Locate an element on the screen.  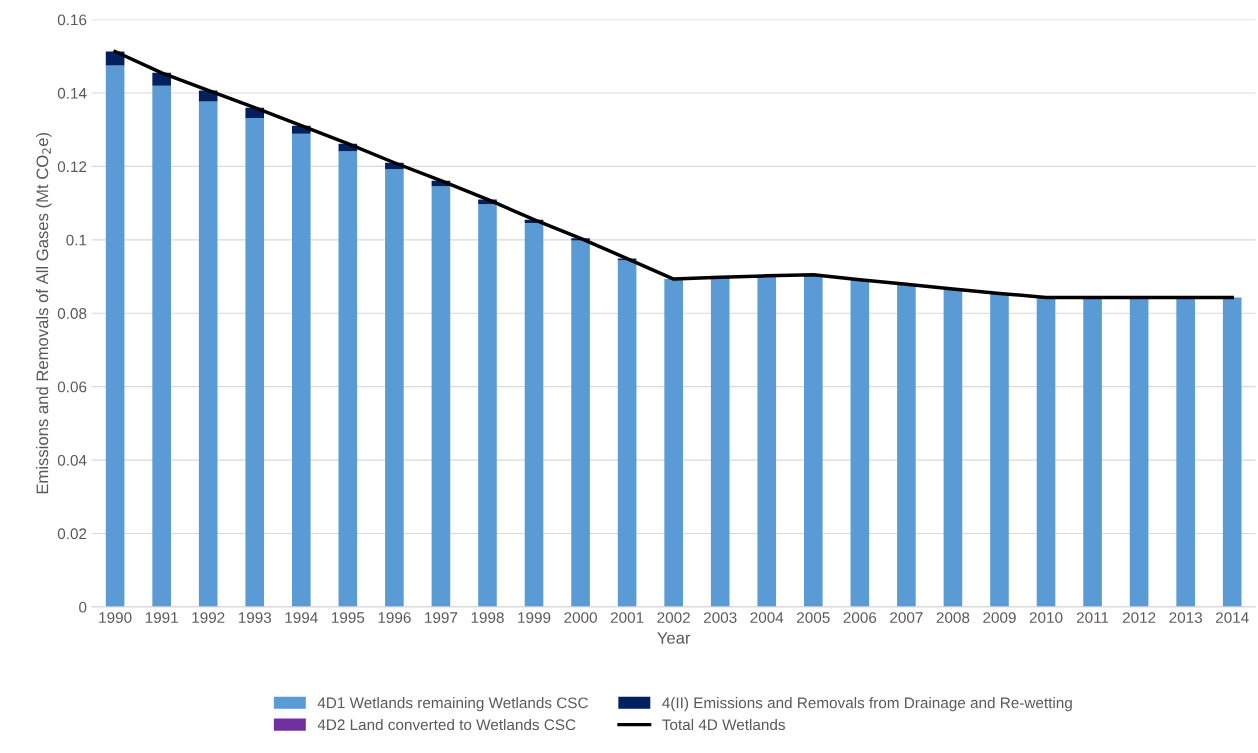
y-tick-label: 0.02 is located at coordinates (72, 534).